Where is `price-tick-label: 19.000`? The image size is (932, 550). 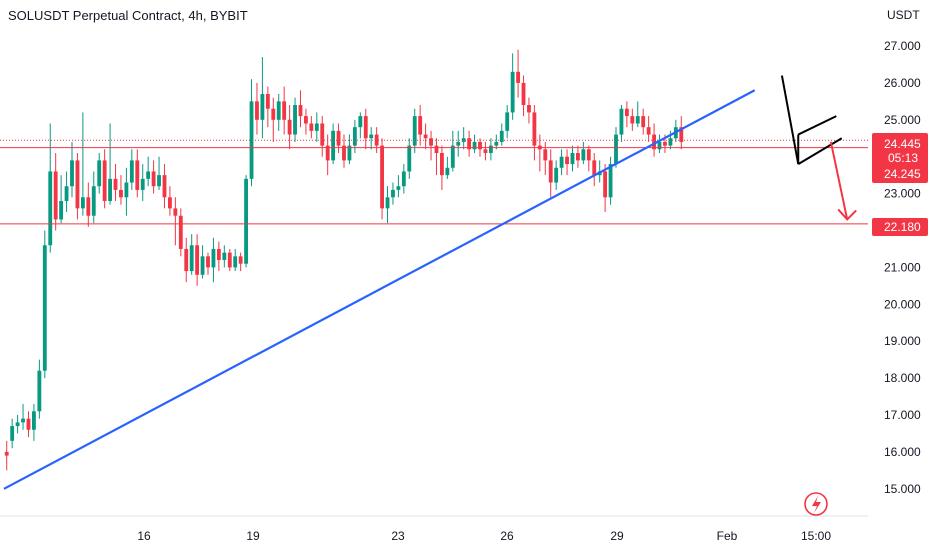 price-tick-label: 19.000 is located at coordinates (902, 341).